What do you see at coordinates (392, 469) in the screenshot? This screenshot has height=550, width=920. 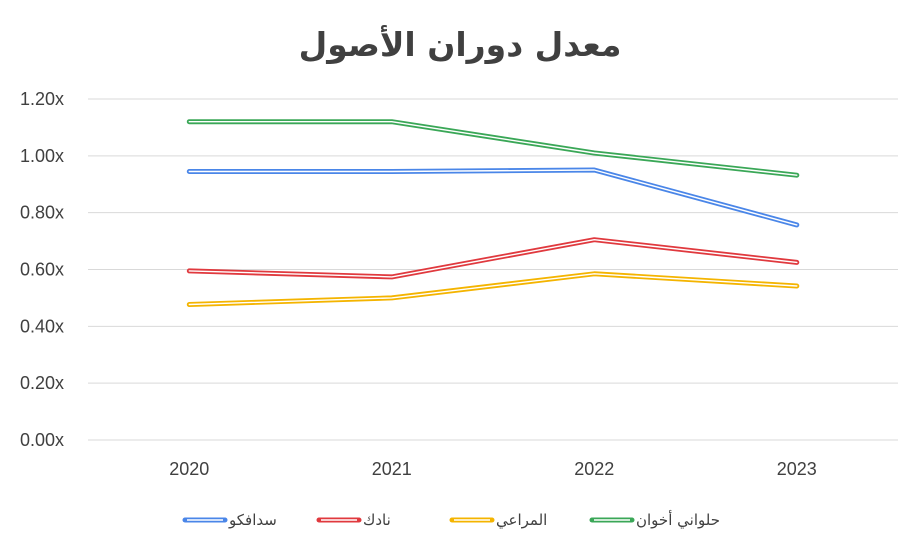 I see `x-tick-label: 2021` at bounding box center [392, 469].